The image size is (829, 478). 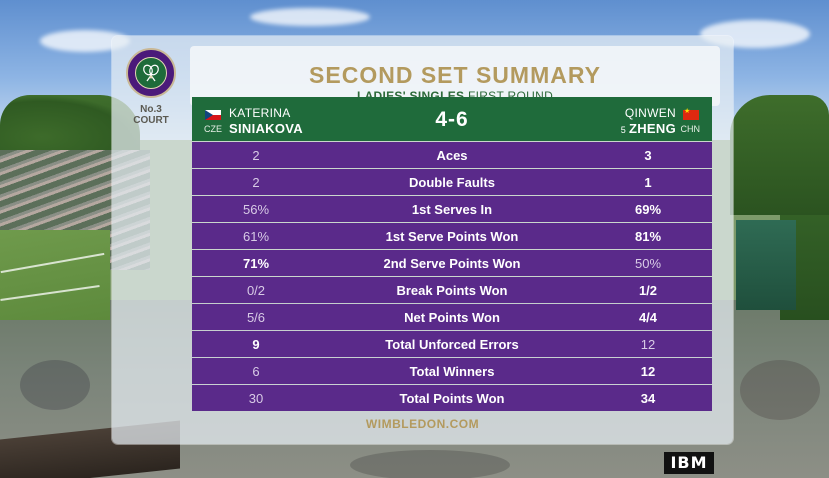 I want to click on set-score: 4-6, so click(x=452, y=119).